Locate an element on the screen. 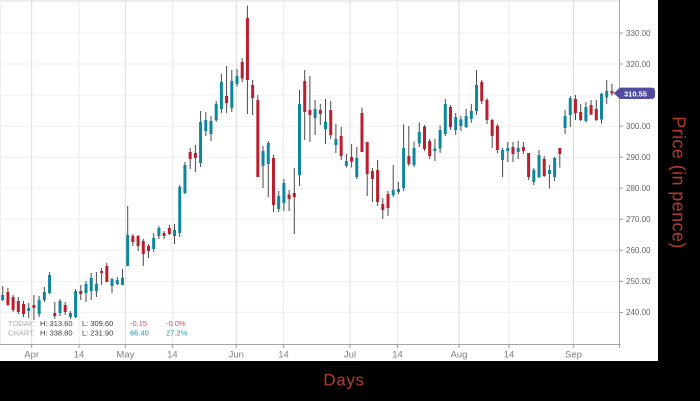 This screenshot has height=401, width=700. svg-text: 240.00 is located at coordinates (638, 312).